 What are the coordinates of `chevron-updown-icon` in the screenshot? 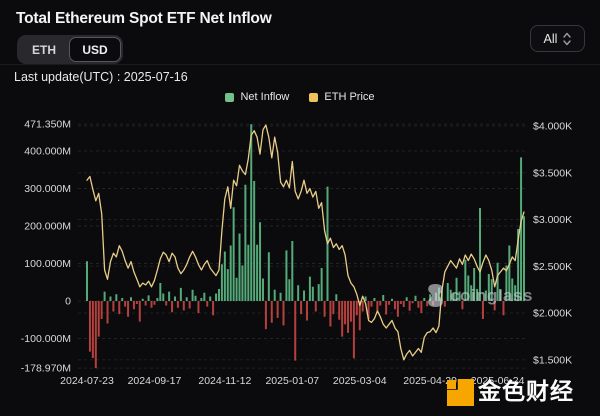 It's located at (567, 38).